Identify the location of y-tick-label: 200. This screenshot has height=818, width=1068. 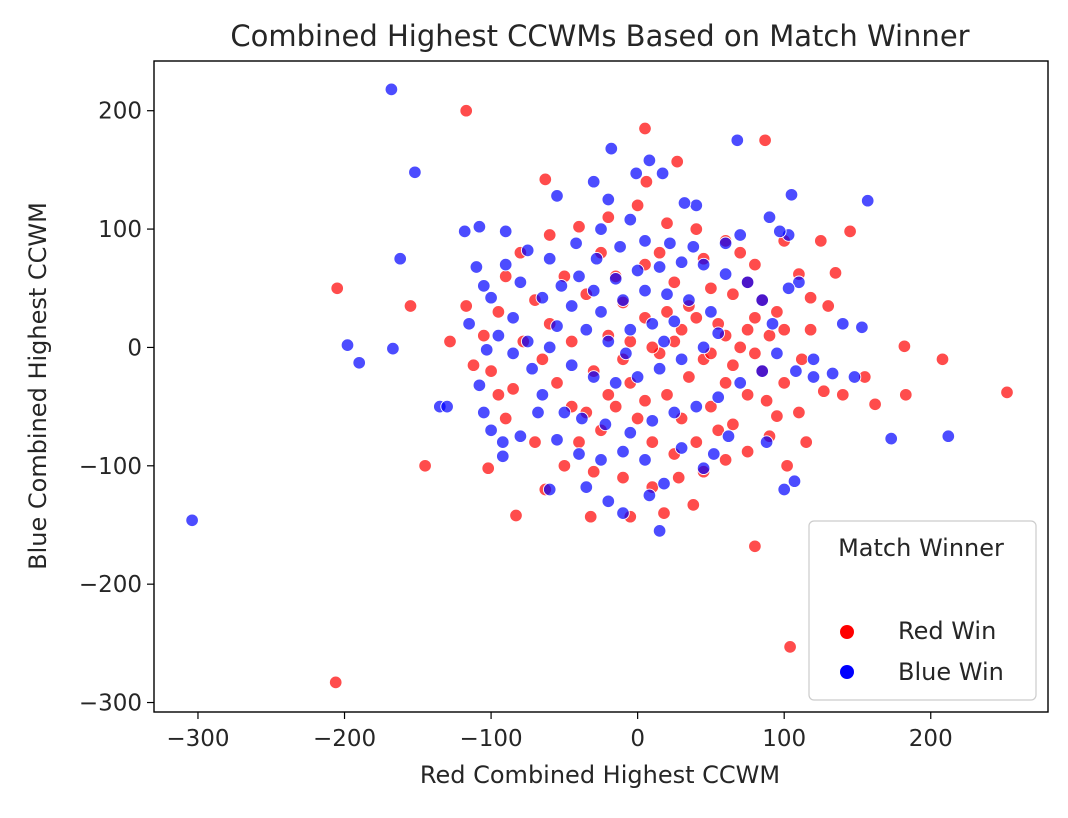
(120, 112).